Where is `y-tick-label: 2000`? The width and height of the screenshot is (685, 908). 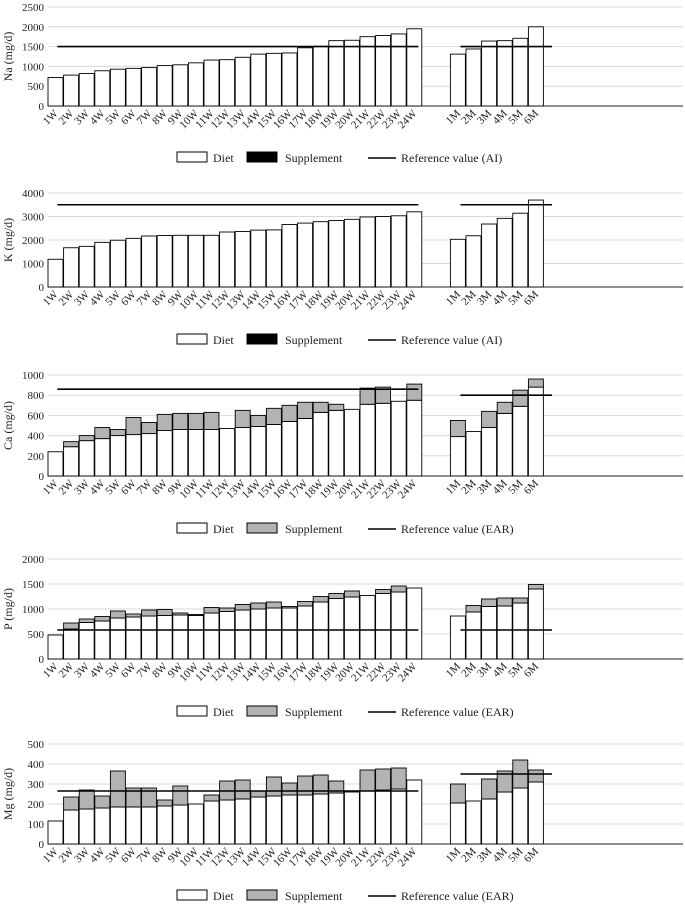
y-tick-label: 2000 is located at coordinates (33, 28).